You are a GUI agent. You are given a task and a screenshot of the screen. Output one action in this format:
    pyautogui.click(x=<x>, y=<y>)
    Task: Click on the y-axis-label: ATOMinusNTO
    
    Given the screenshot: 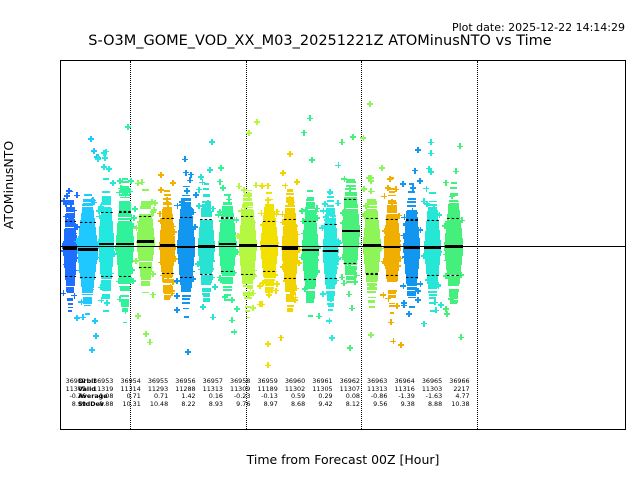 What is the action you would take?
    pyautogui.click(x=8, y=185)
    